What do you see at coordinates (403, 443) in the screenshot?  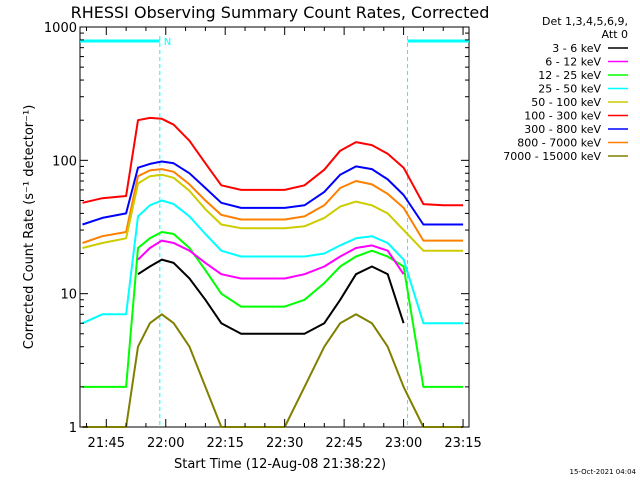 I see `x-tick-label: 23:00` at bounding box center [403, 443].